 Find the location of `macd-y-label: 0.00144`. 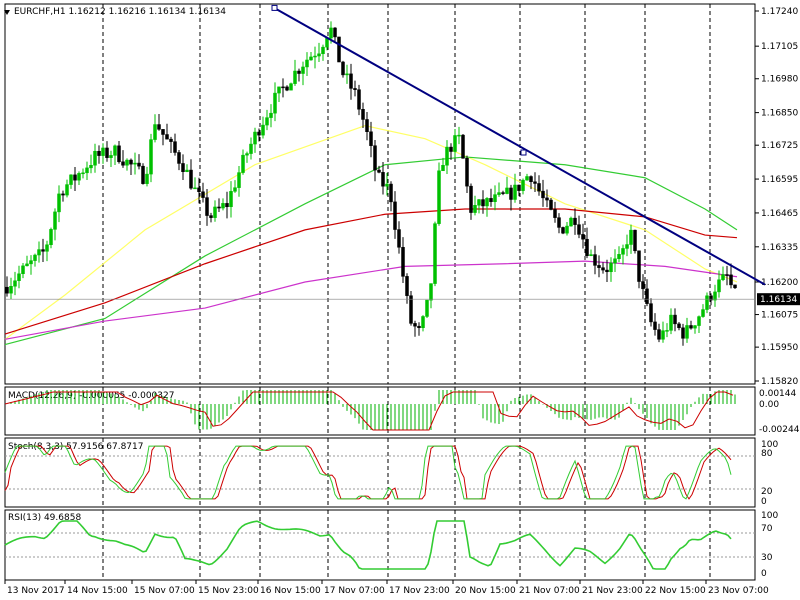

macd-y-label: 0.00144 is located at coordinates (777, 394).